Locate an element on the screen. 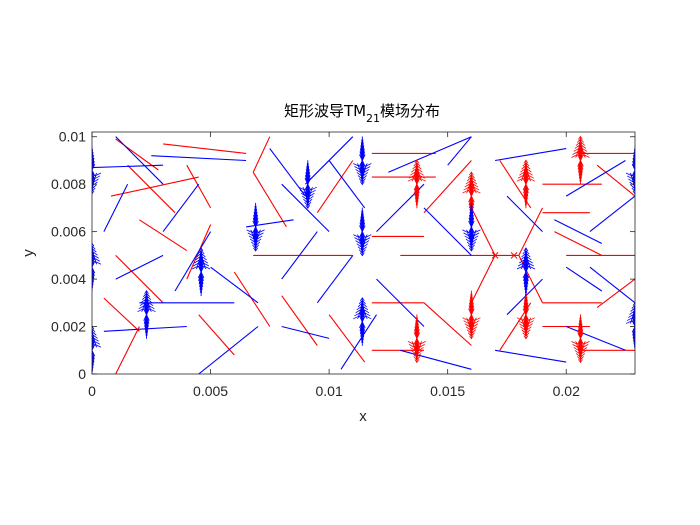 This screenshot has width=700, height=525. y-tick-label: 0 is located at coordinates (82, 374).